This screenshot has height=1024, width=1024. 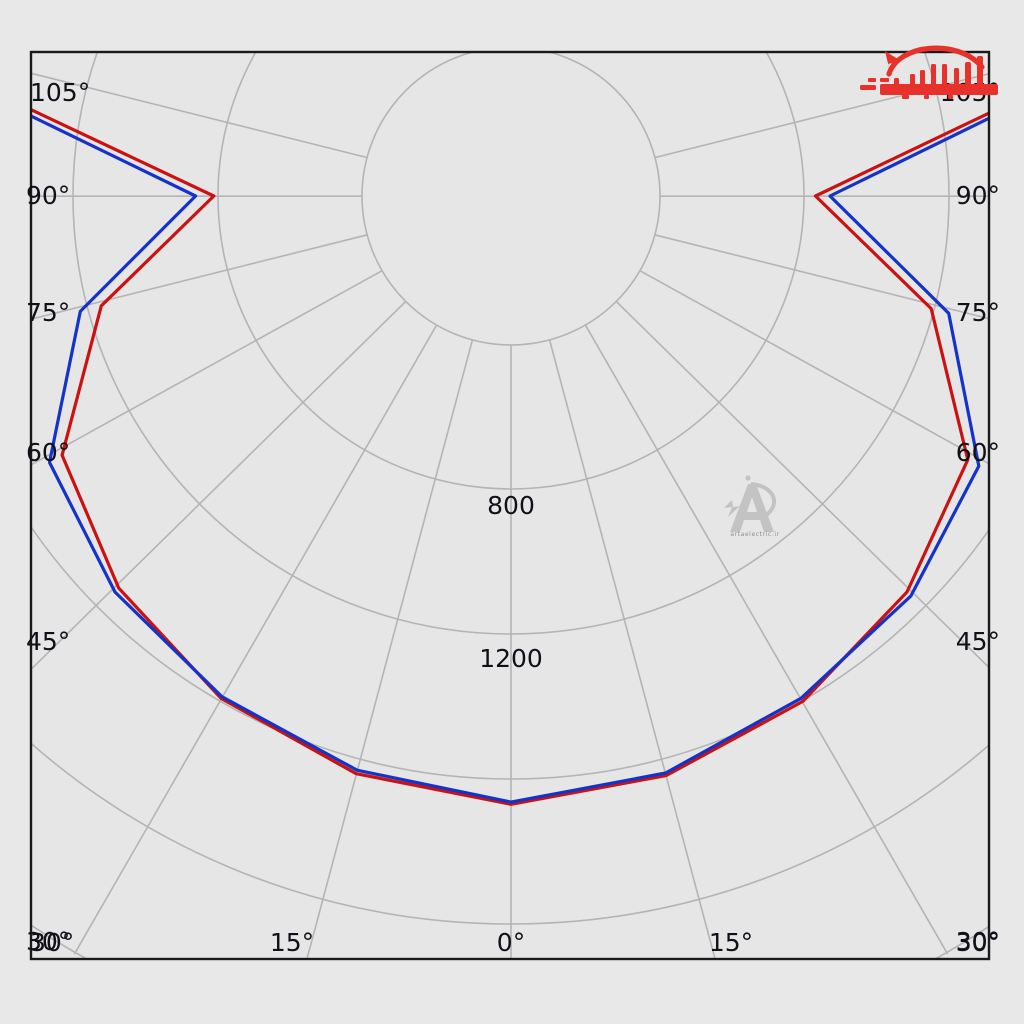 I want to click on radial-label-1200: 1200, so click(x=511, y=658).